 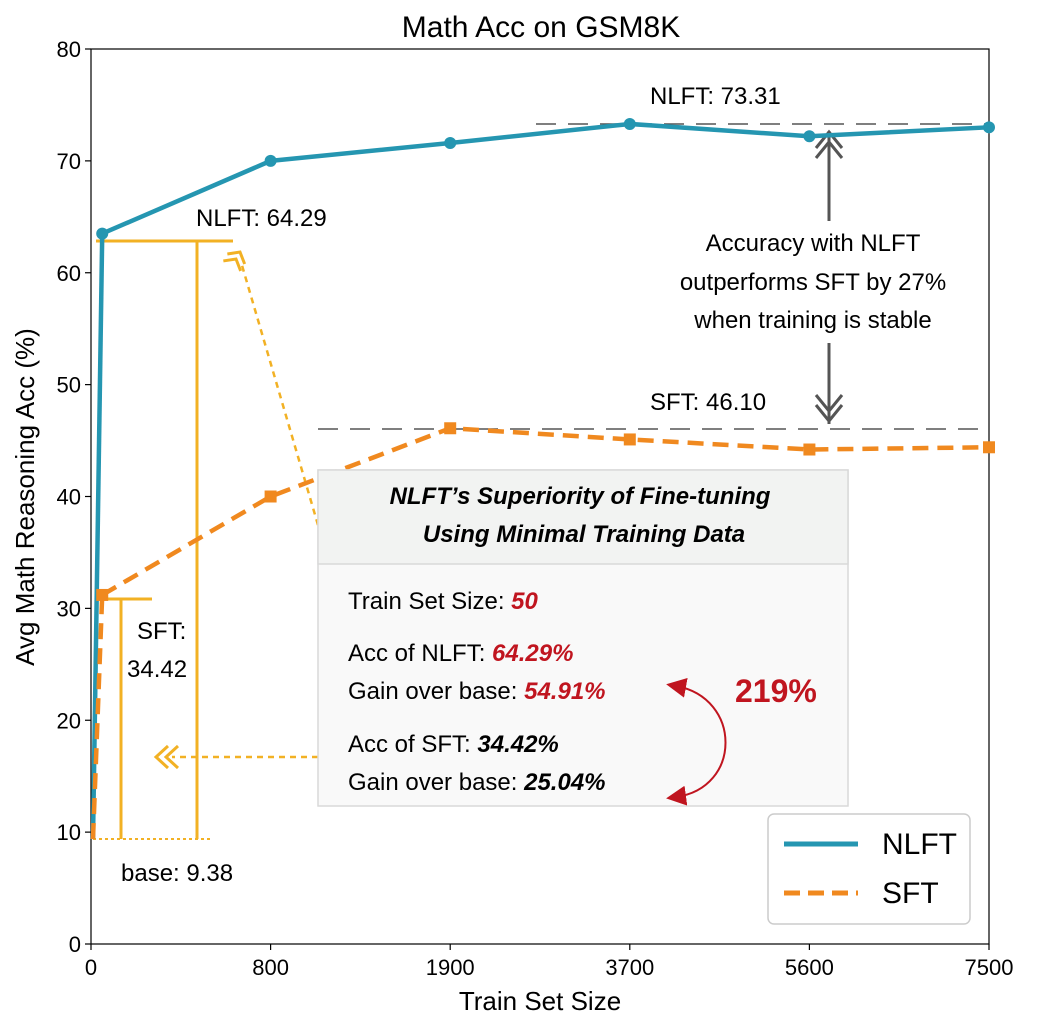 I want to click on sft-series-line, so click(x=545, y=511).